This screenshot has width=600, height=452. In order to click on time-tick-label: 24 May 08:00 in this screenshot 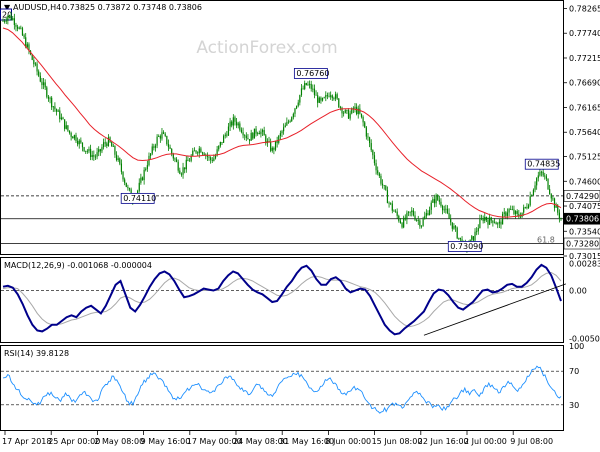, I will do `click(260, 441)`.